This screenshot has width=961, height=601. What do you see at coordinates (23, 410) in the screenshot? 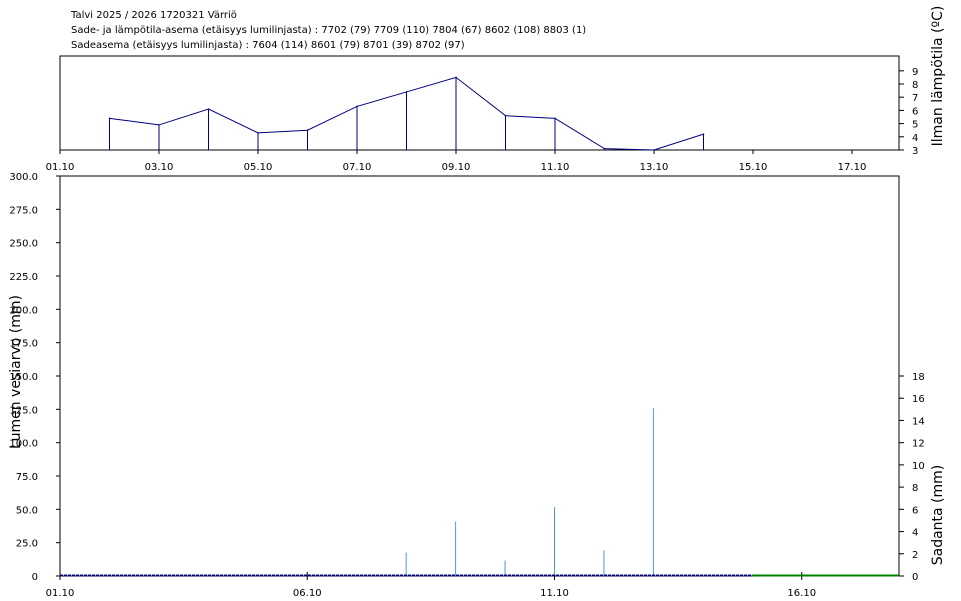
I see `snow-y-tick-label: 125.0` at bounding box center [23, 410].